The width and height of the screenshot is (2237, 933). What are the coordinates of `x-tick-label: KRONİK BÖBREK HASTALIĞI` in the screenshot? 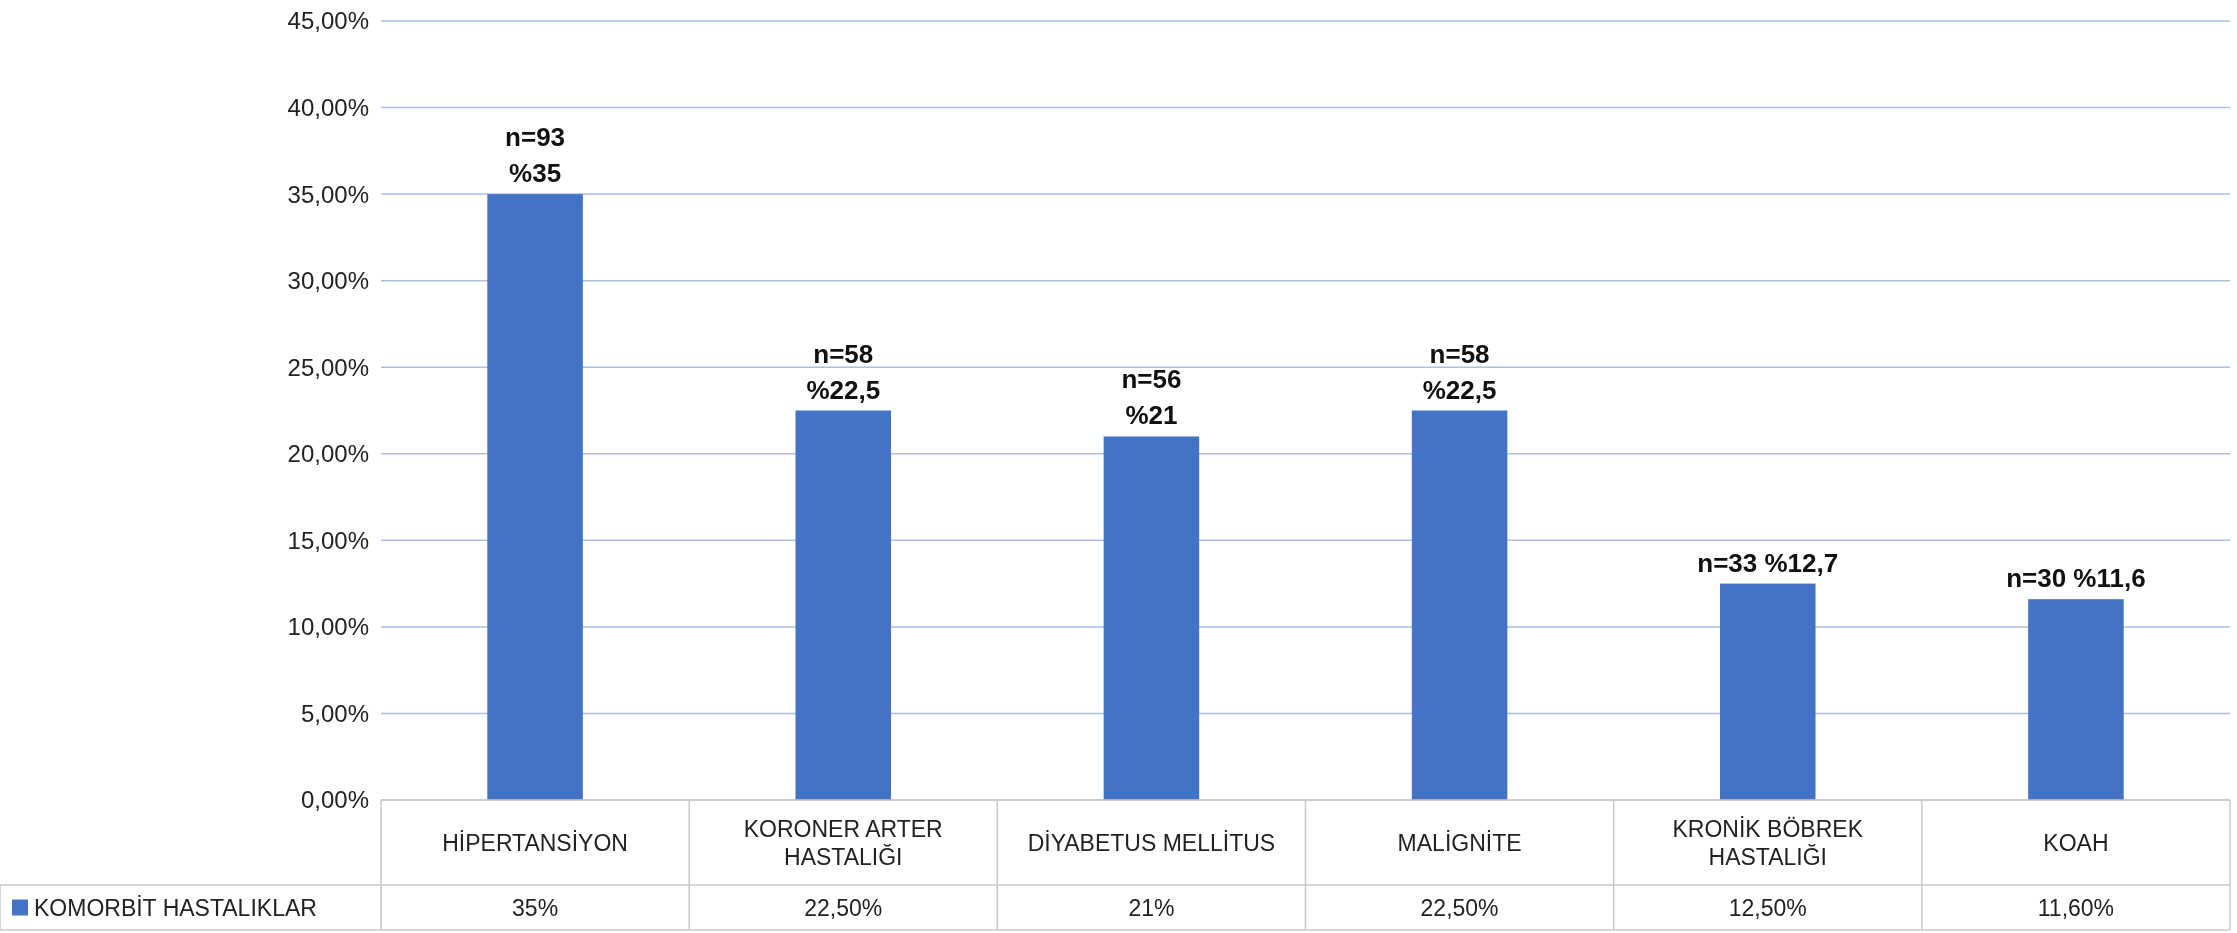 It's located at (1768, 842).